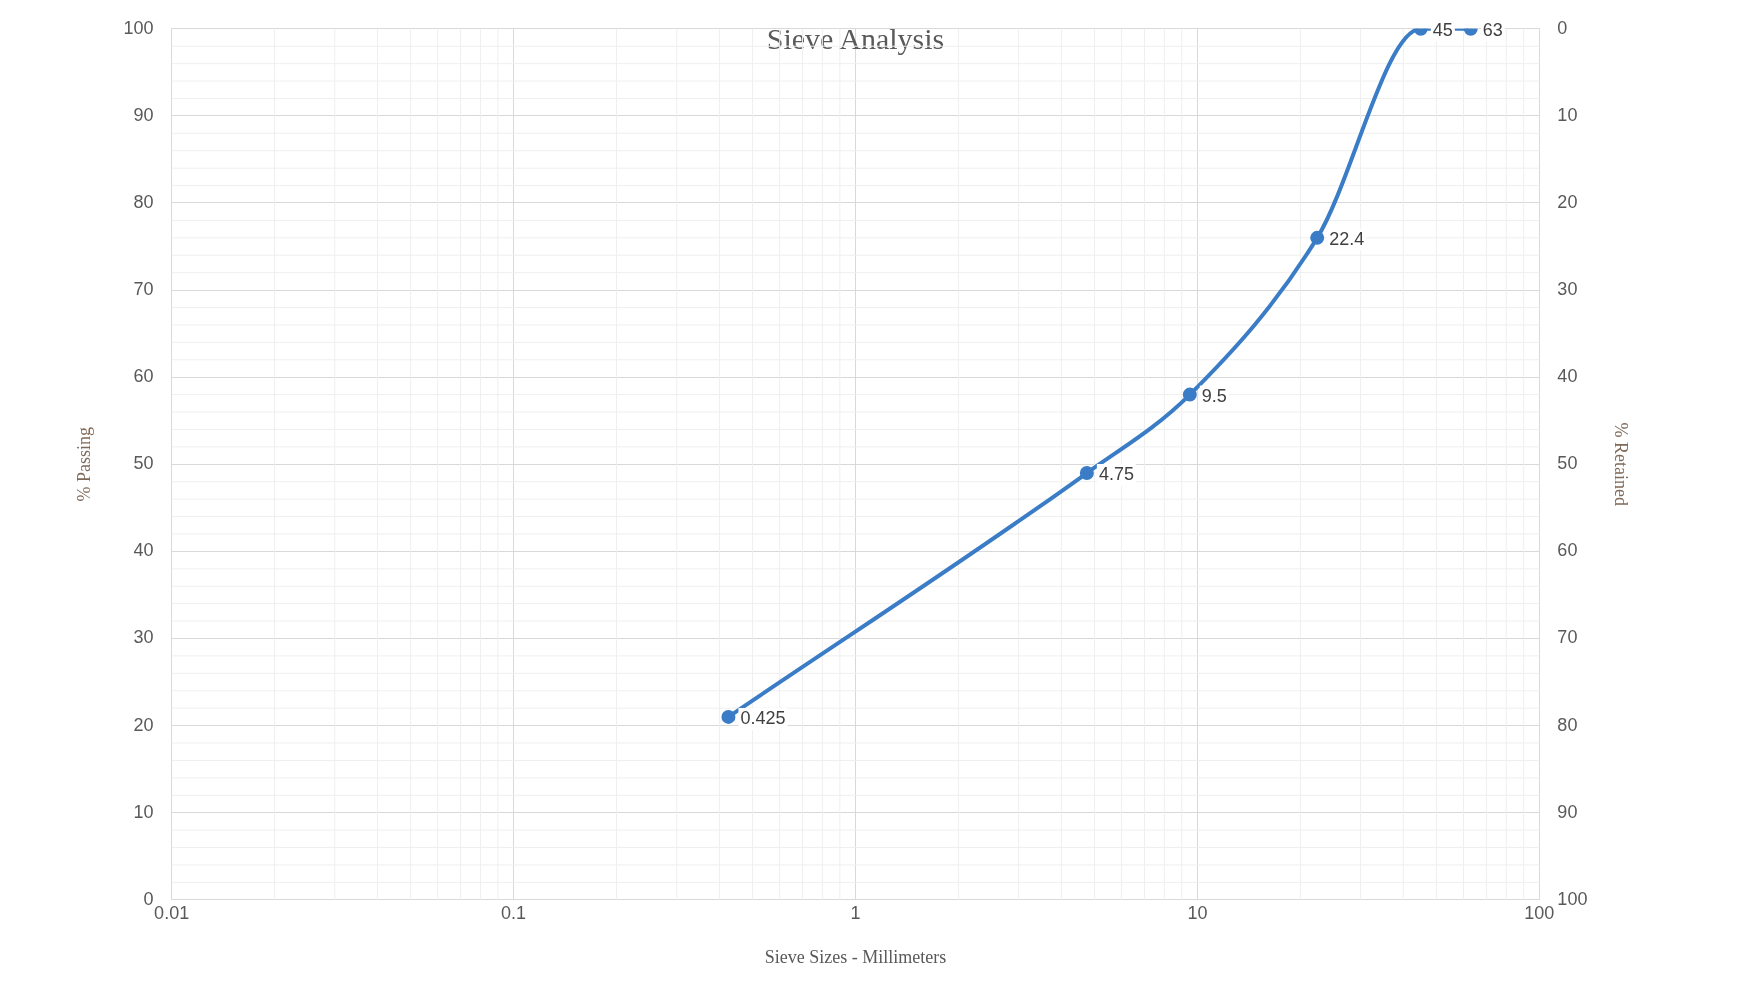 This screenshot has height=1003, width=1751. What do you see at coordinates (1197, 912) in the screenshot?
I see `x-tick-label: 10` at bounding box center [1197, 912].